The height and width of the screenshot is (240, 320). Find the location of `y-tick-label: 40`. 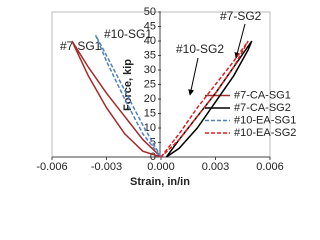

y-tick-label: 40 is located at coordinates (150, 41).